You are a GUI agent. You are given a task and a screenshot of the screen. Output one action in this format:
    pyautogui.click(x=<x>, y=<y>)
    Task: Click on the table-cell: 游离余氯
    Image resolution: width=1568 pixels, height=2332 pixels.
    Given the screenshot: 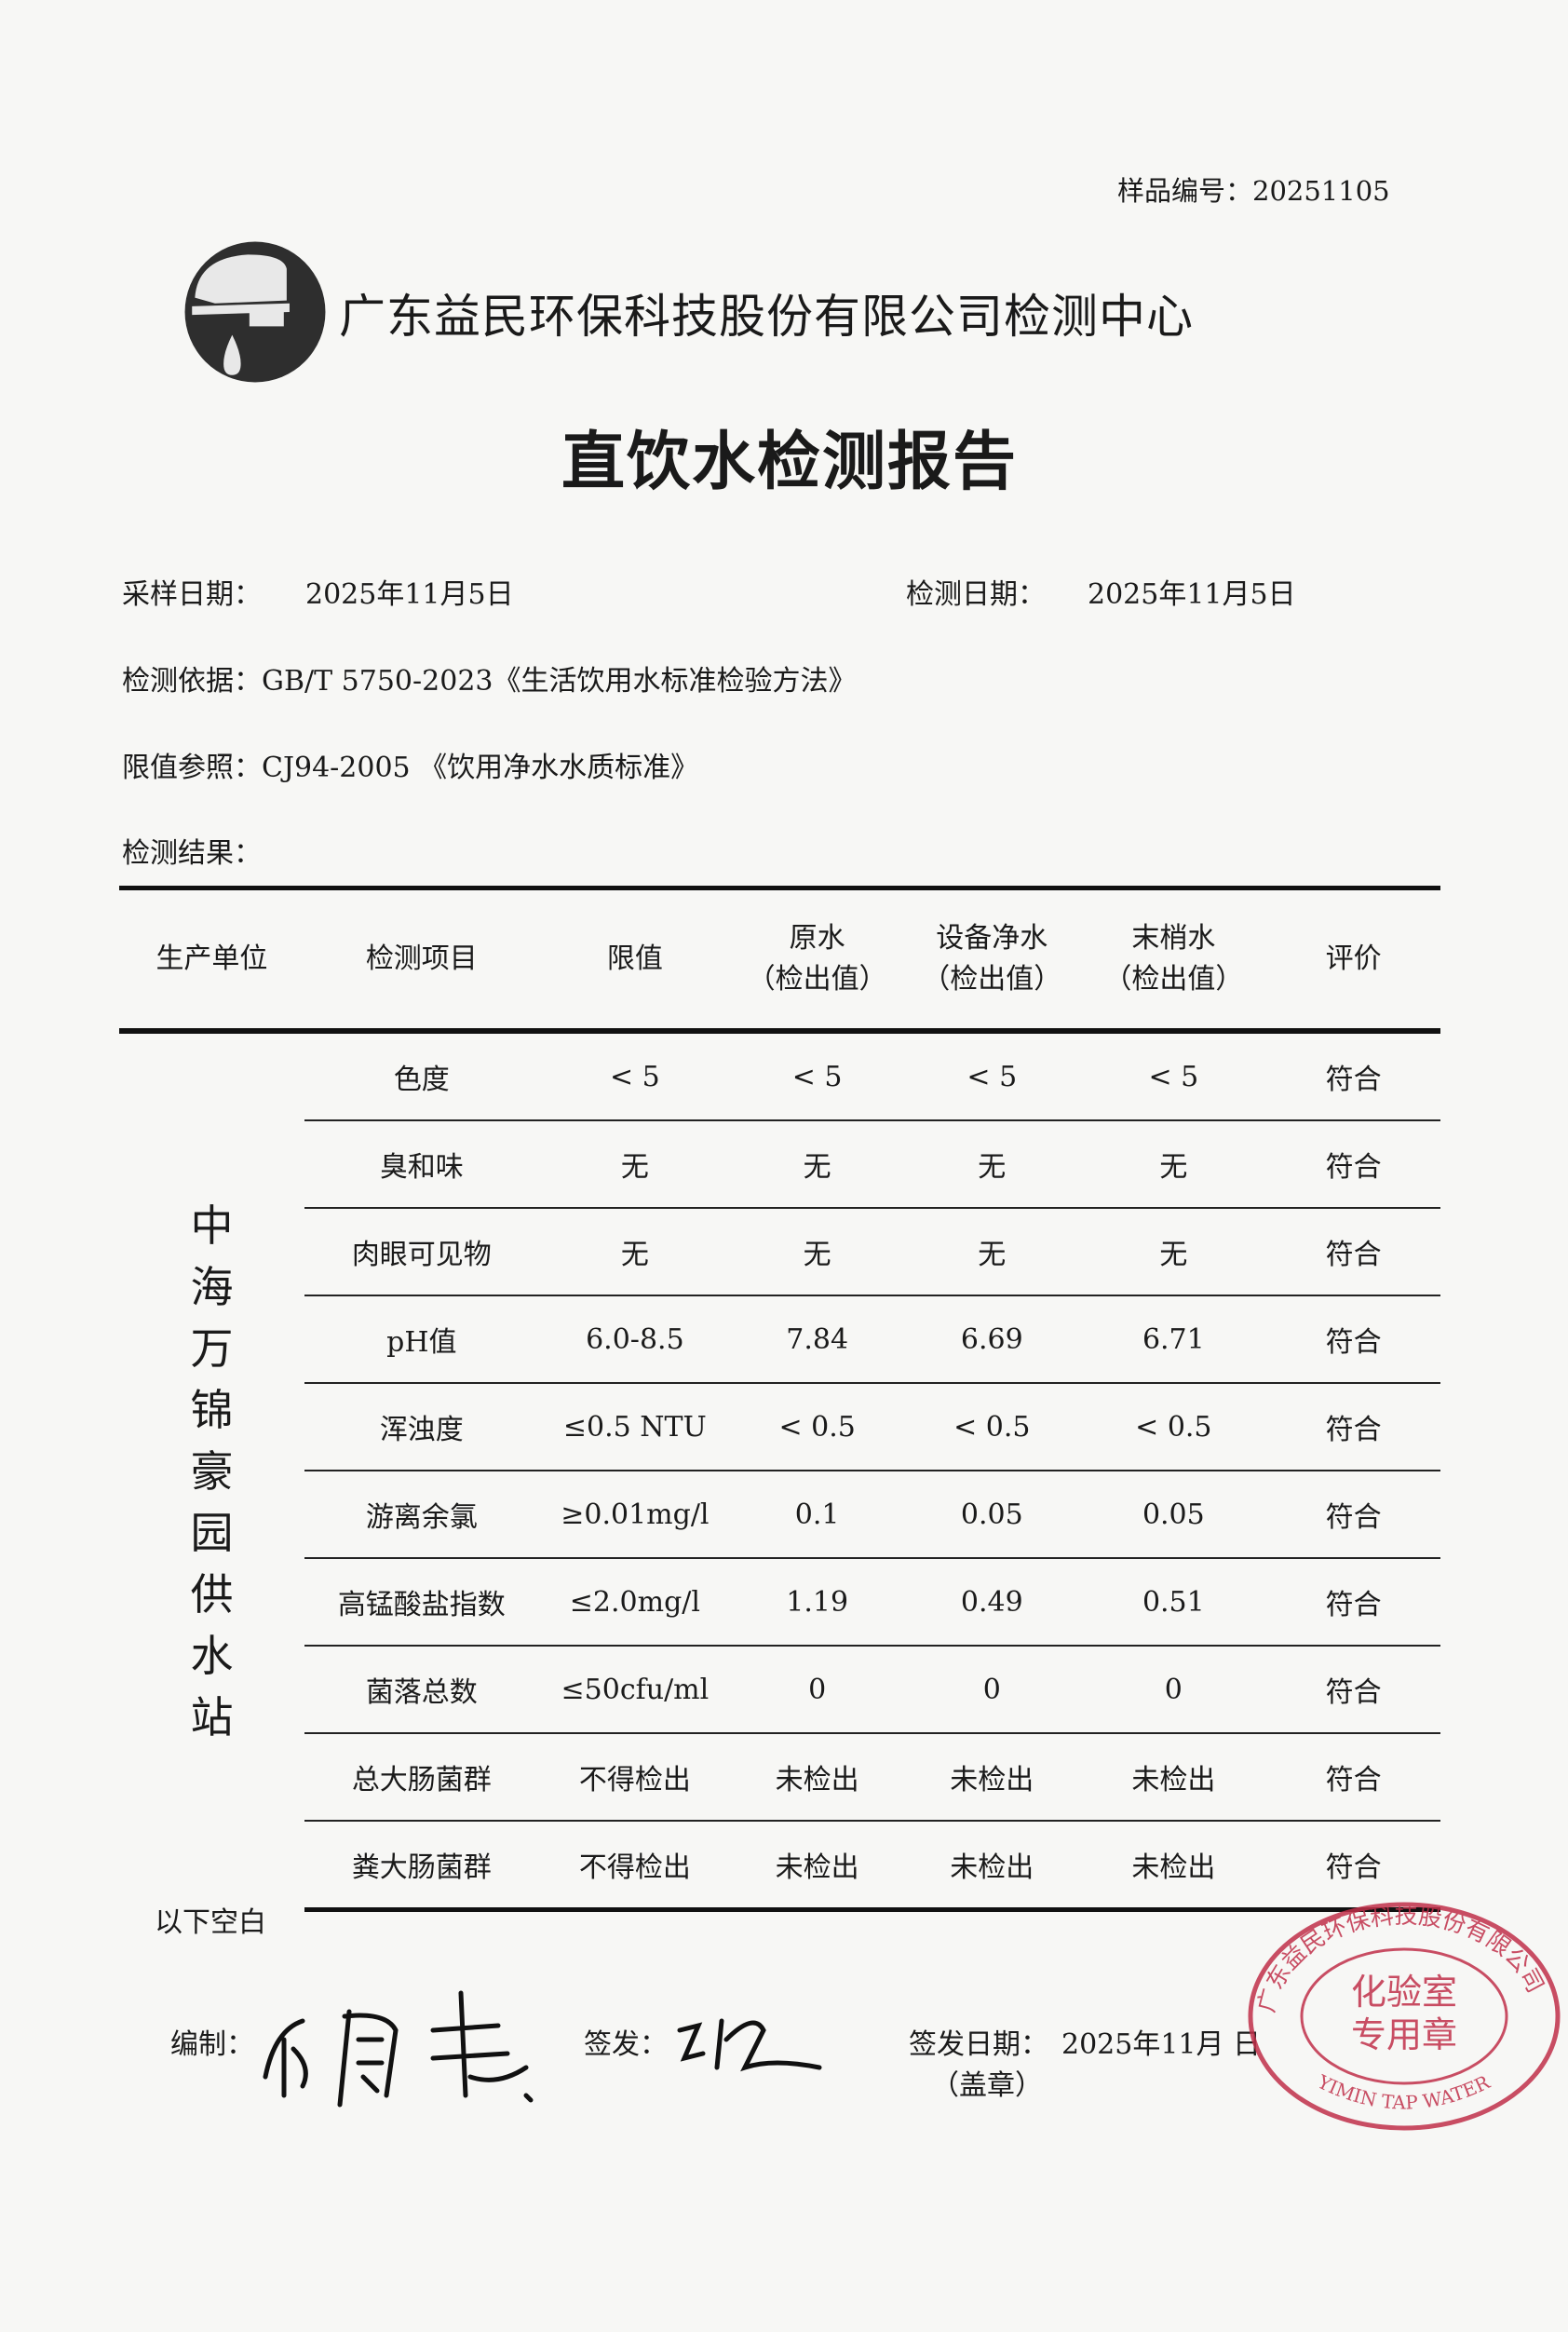 What is the action you would take?
    pyautogui.click(x=421, y=1515)
    